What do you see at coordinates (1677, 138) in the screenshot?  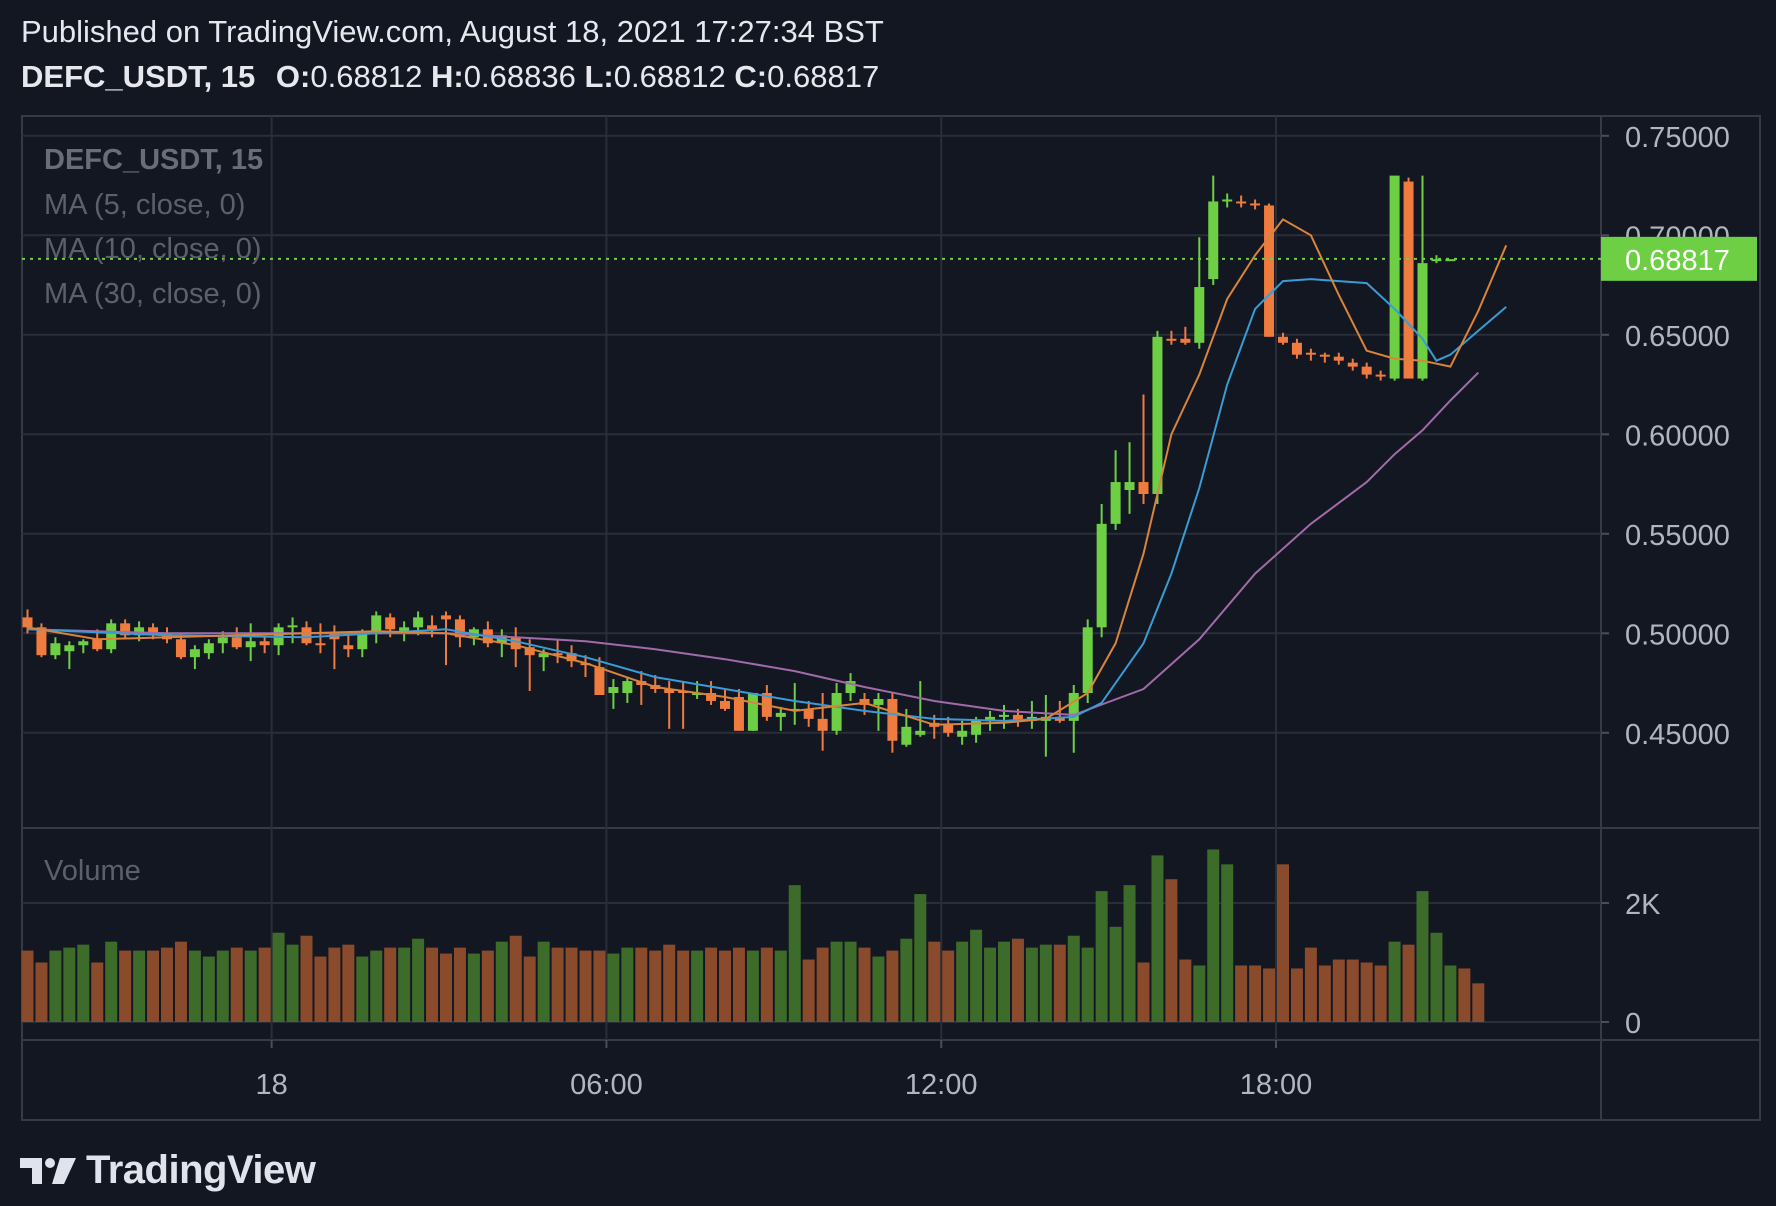 I see `price-axis-tick-label: 0.75000` at bounding box center [1677, 138].